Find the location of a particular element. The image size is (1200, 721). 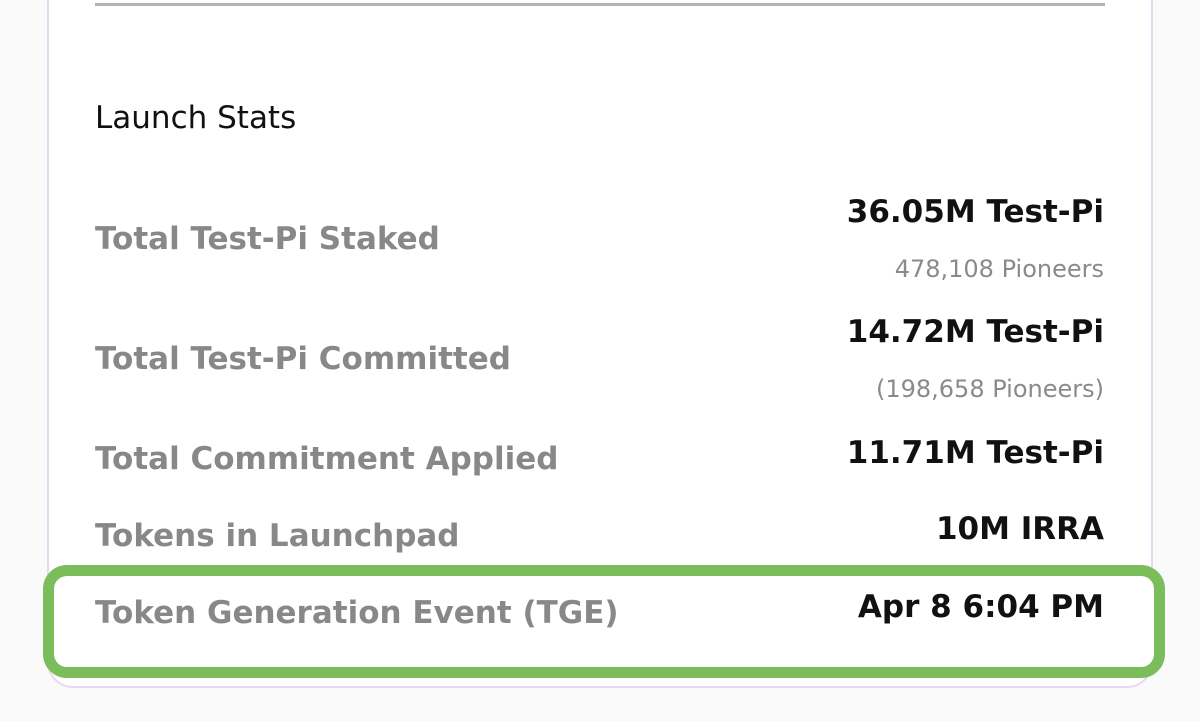

stat-value-total-staked: 36.05M Test-Pi is located at coordinates (975, 212).